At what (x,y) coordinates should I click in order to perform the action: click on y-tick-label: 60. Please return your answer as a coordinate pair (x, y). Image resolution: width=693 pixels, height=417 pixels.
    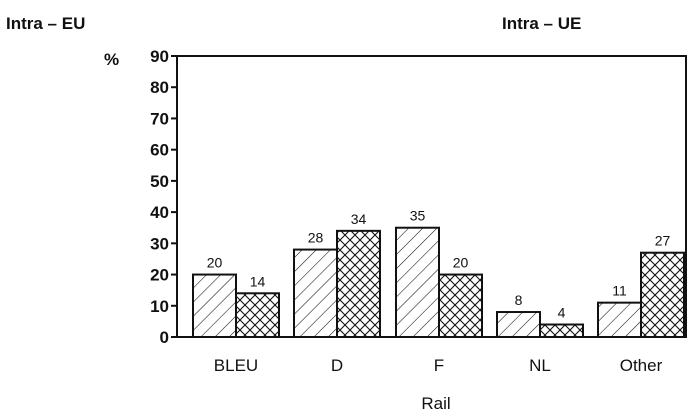
    Looking at the image, I should click on (159, 150).